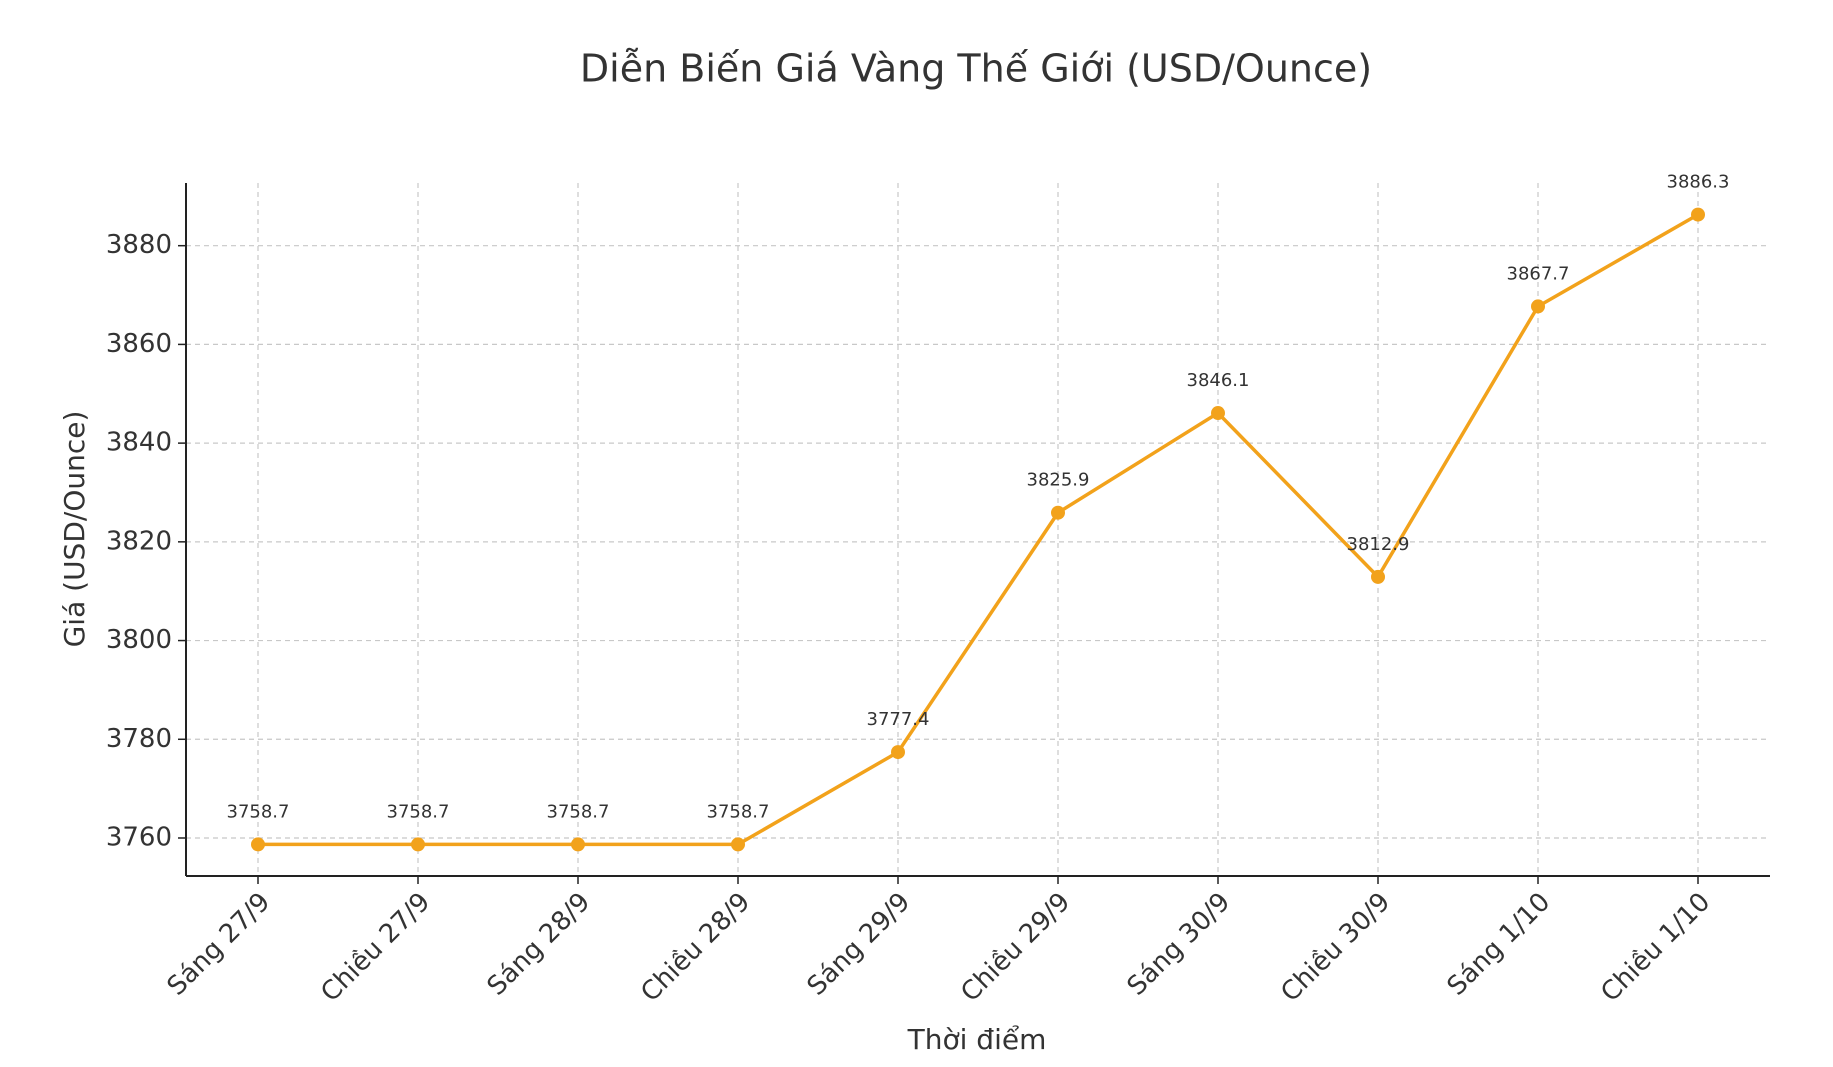  I want to click on x-tick-label: Chiều 30/9, so click(1335, 947).